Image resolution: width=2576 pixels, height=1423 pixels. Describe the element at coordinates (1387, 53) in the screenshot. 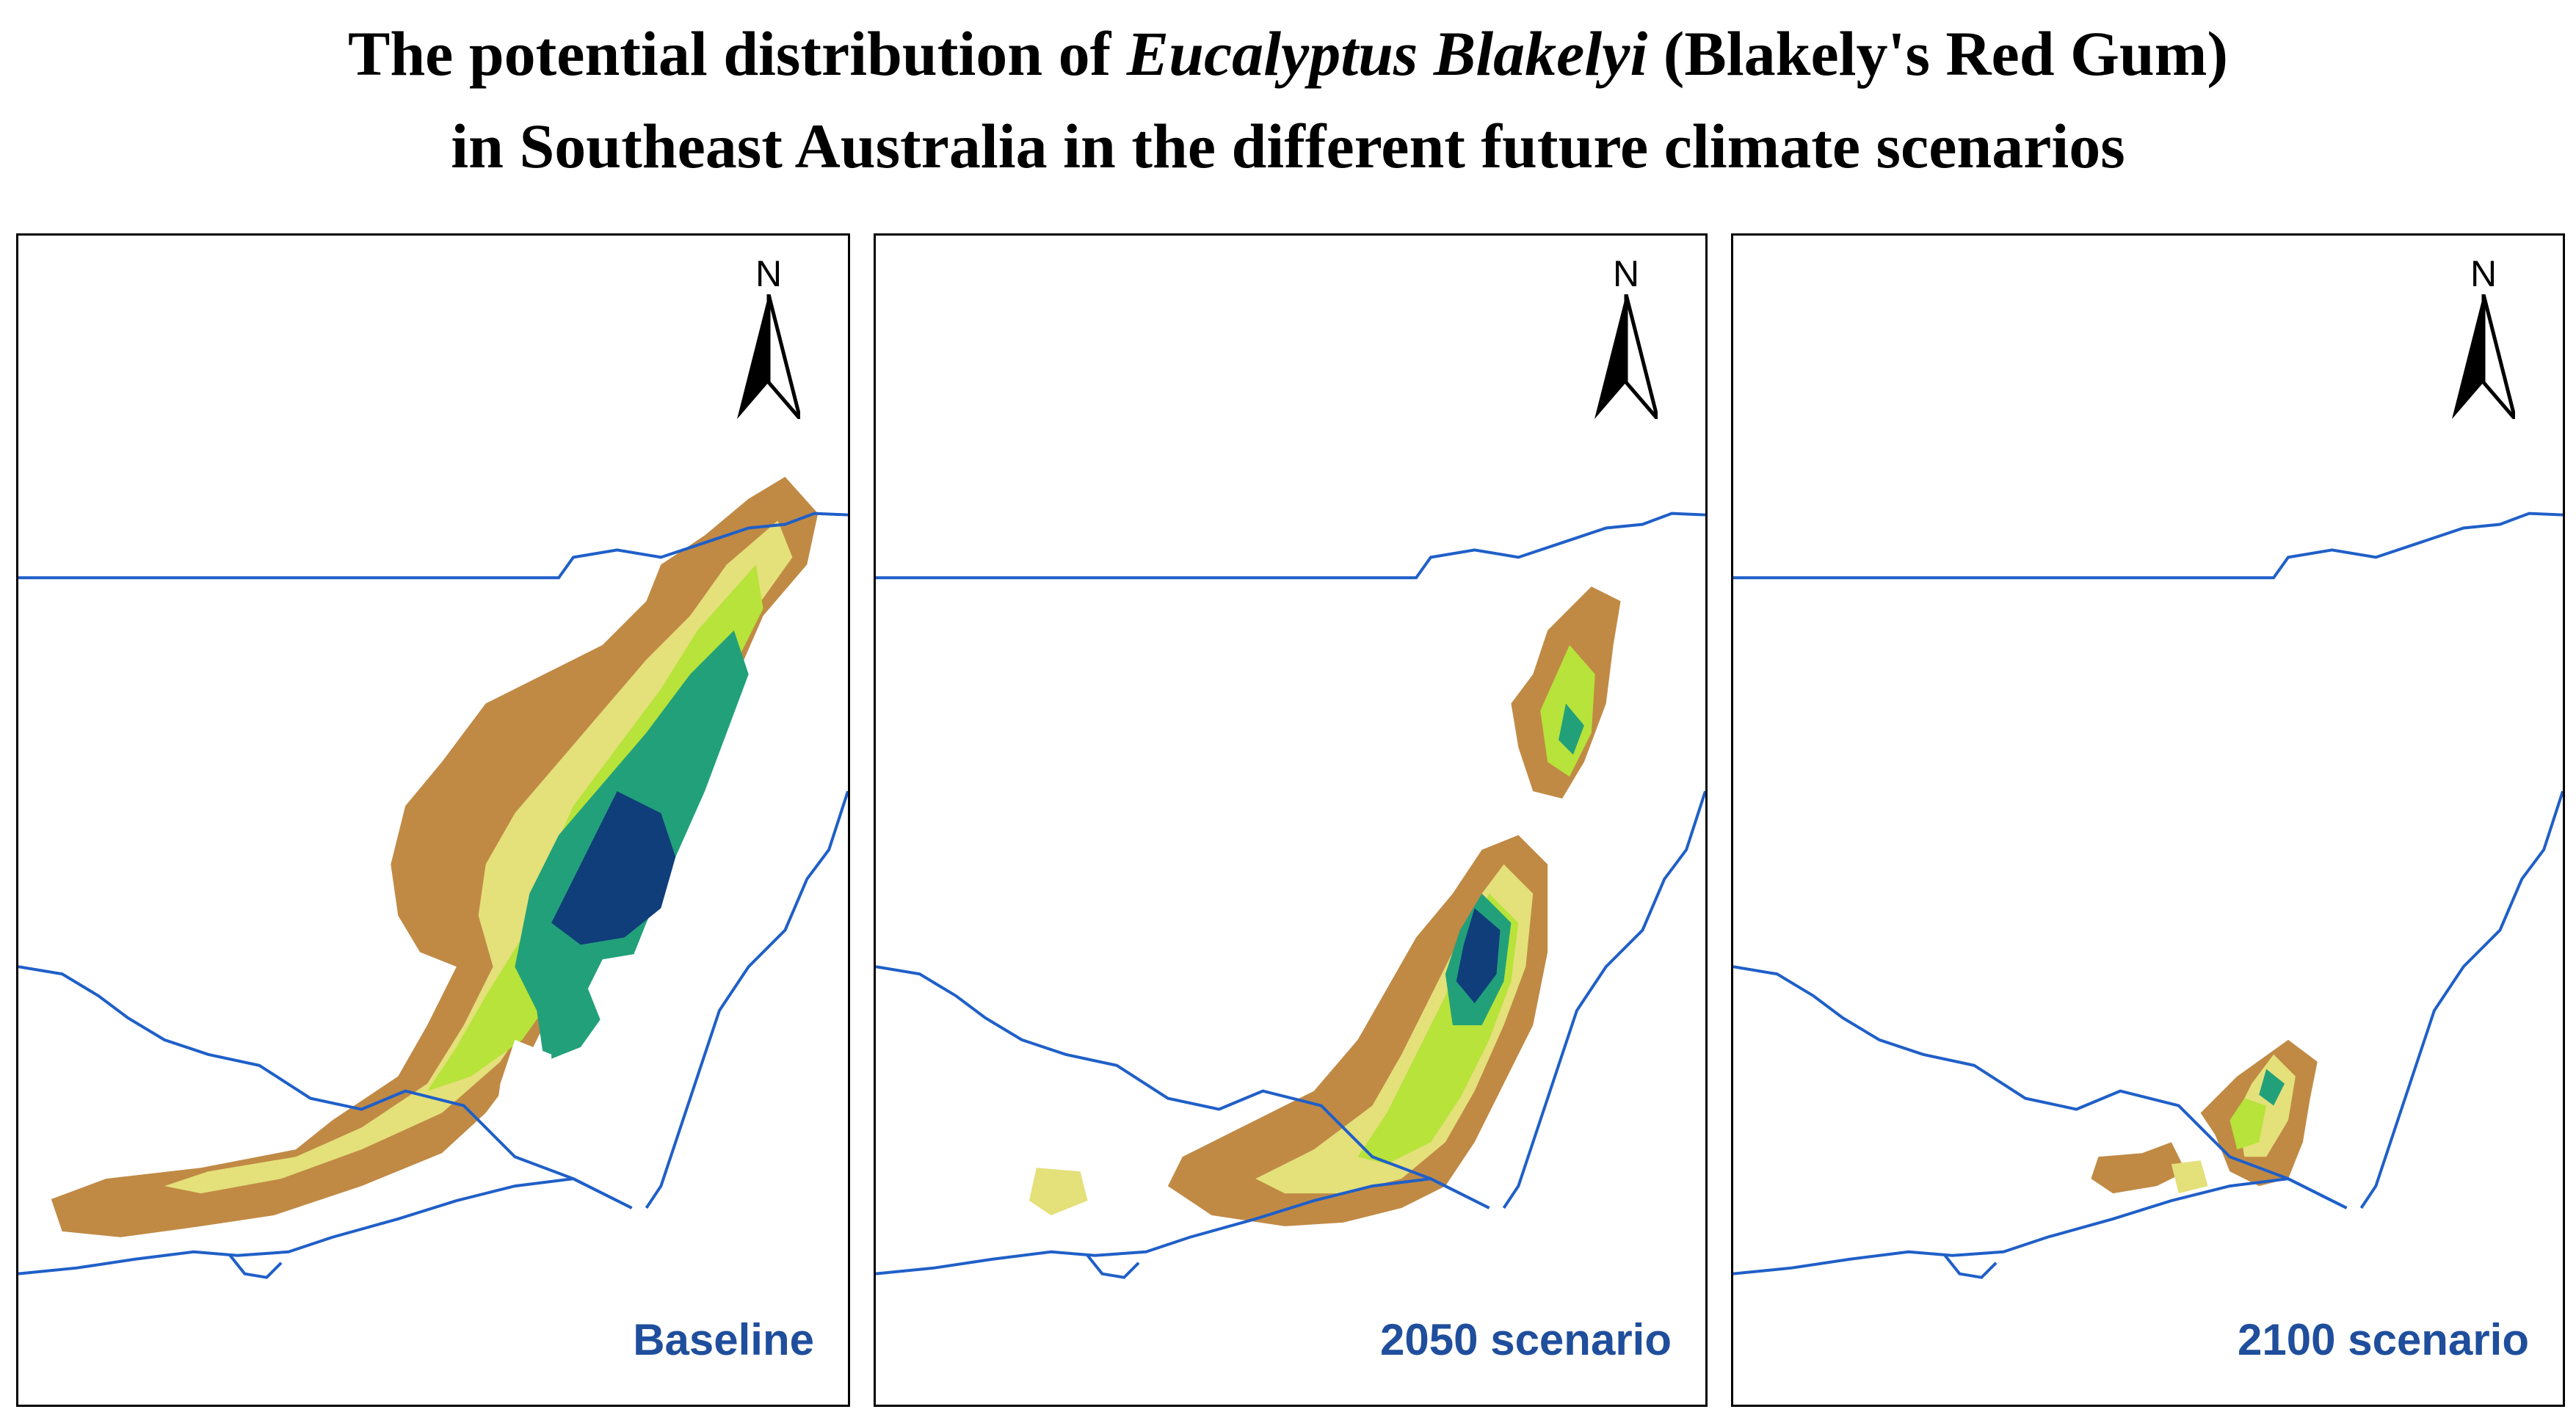

I see `species-name: Eucalyptus Blakelyi` at that location.